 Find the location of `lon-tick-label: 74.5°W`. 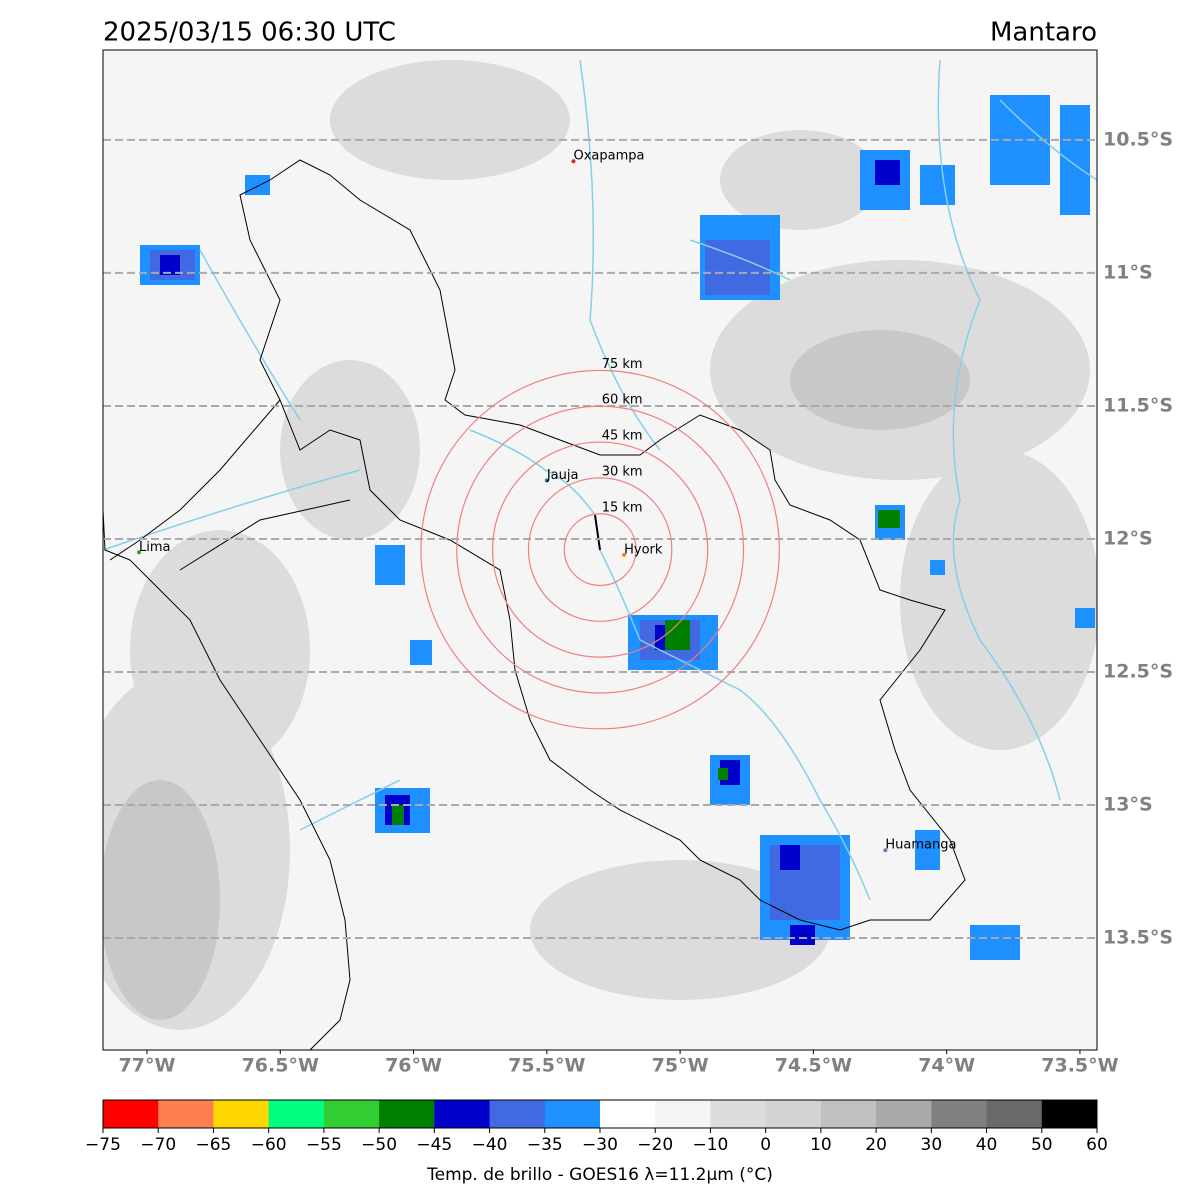

lon-tick-label: 74.5°W is located at coordinates (813, 1066).